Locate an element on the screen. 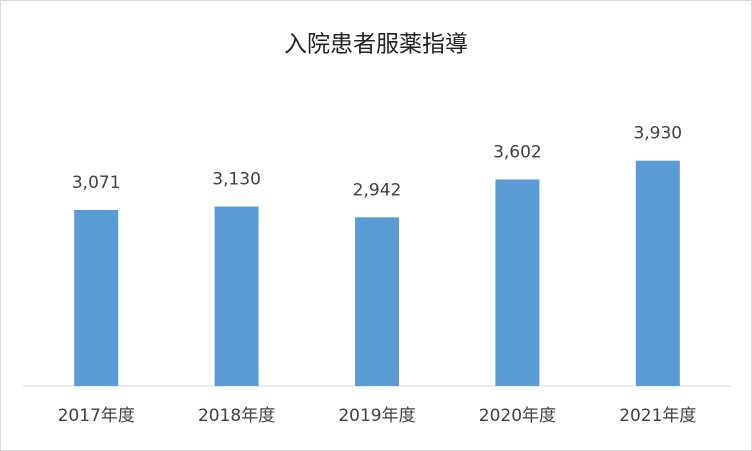 This screenshot has height=451, width=752. x-tick-label: 2021年度 is located at coordinates (657, 416).